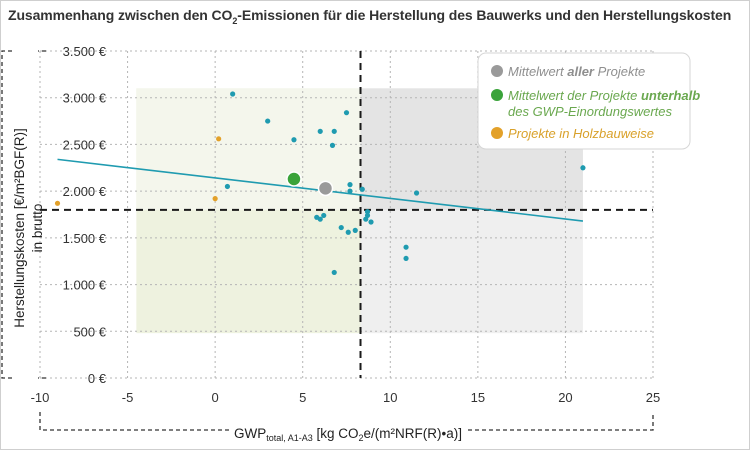  What do you see at coordinates (576, 71) in the screenshot?
I see `legend-label: Mittelwert aller Projekte` at bounding box center [576, 71].